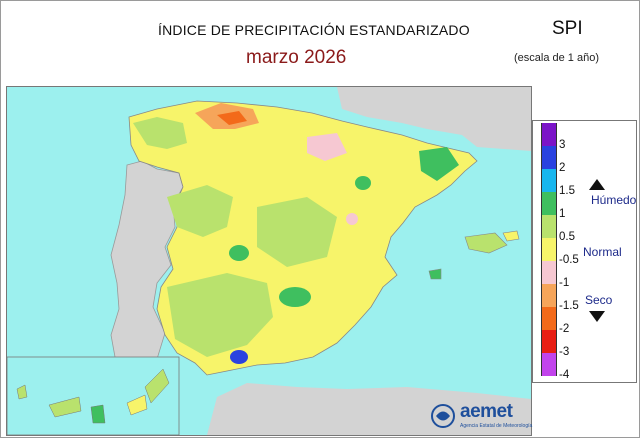 The width and height of the screenshot is (640, 438). Describe the element at coordinates (220, 315) in the screenshot. I see `andalucia-zone` at that location.